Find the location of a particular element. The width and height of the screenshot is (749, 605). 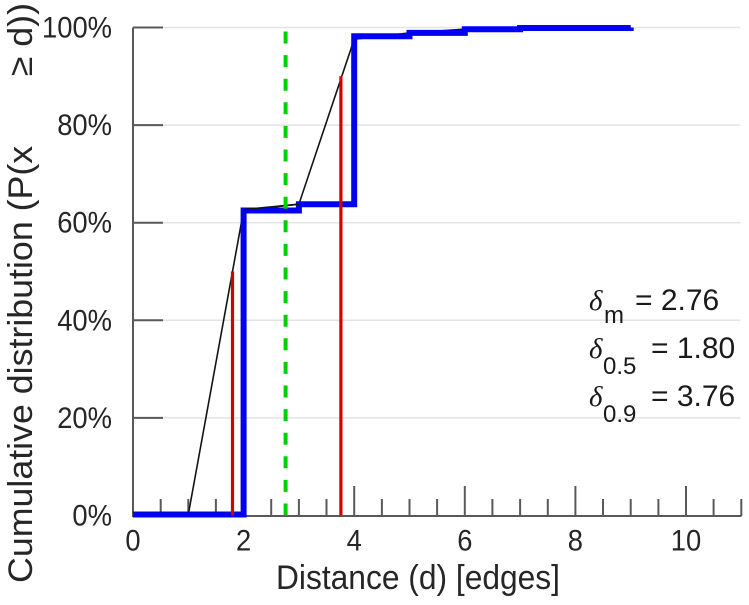

svg-text: 0.5 is located at coordinates (619, 366).